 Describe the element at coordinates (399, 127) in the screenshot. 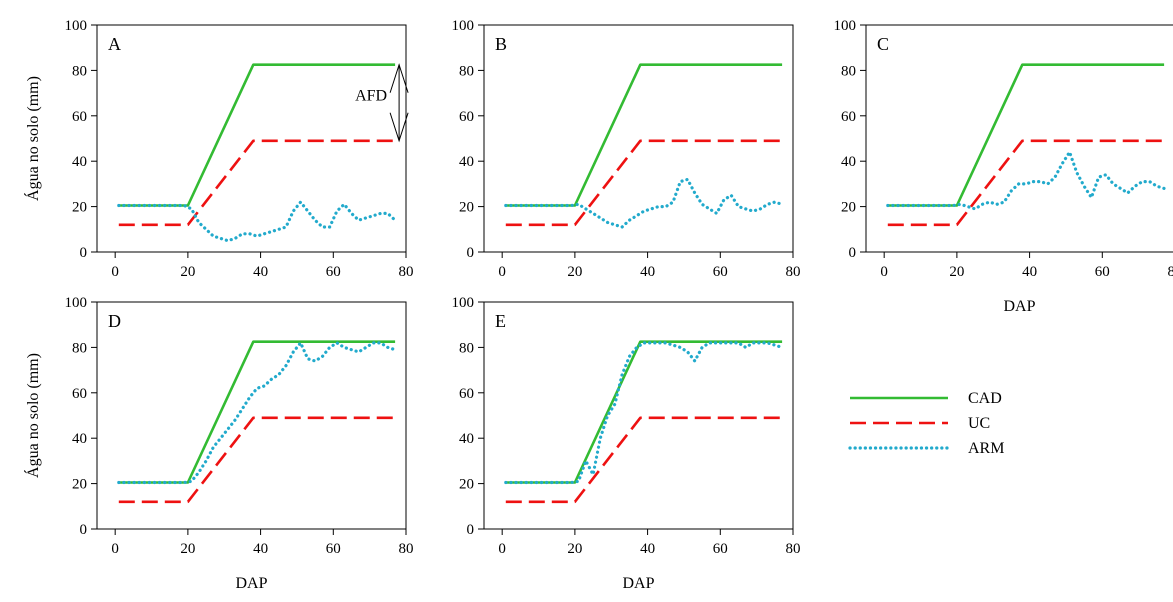

I see `afd-arrowhead-bottom` at that location.